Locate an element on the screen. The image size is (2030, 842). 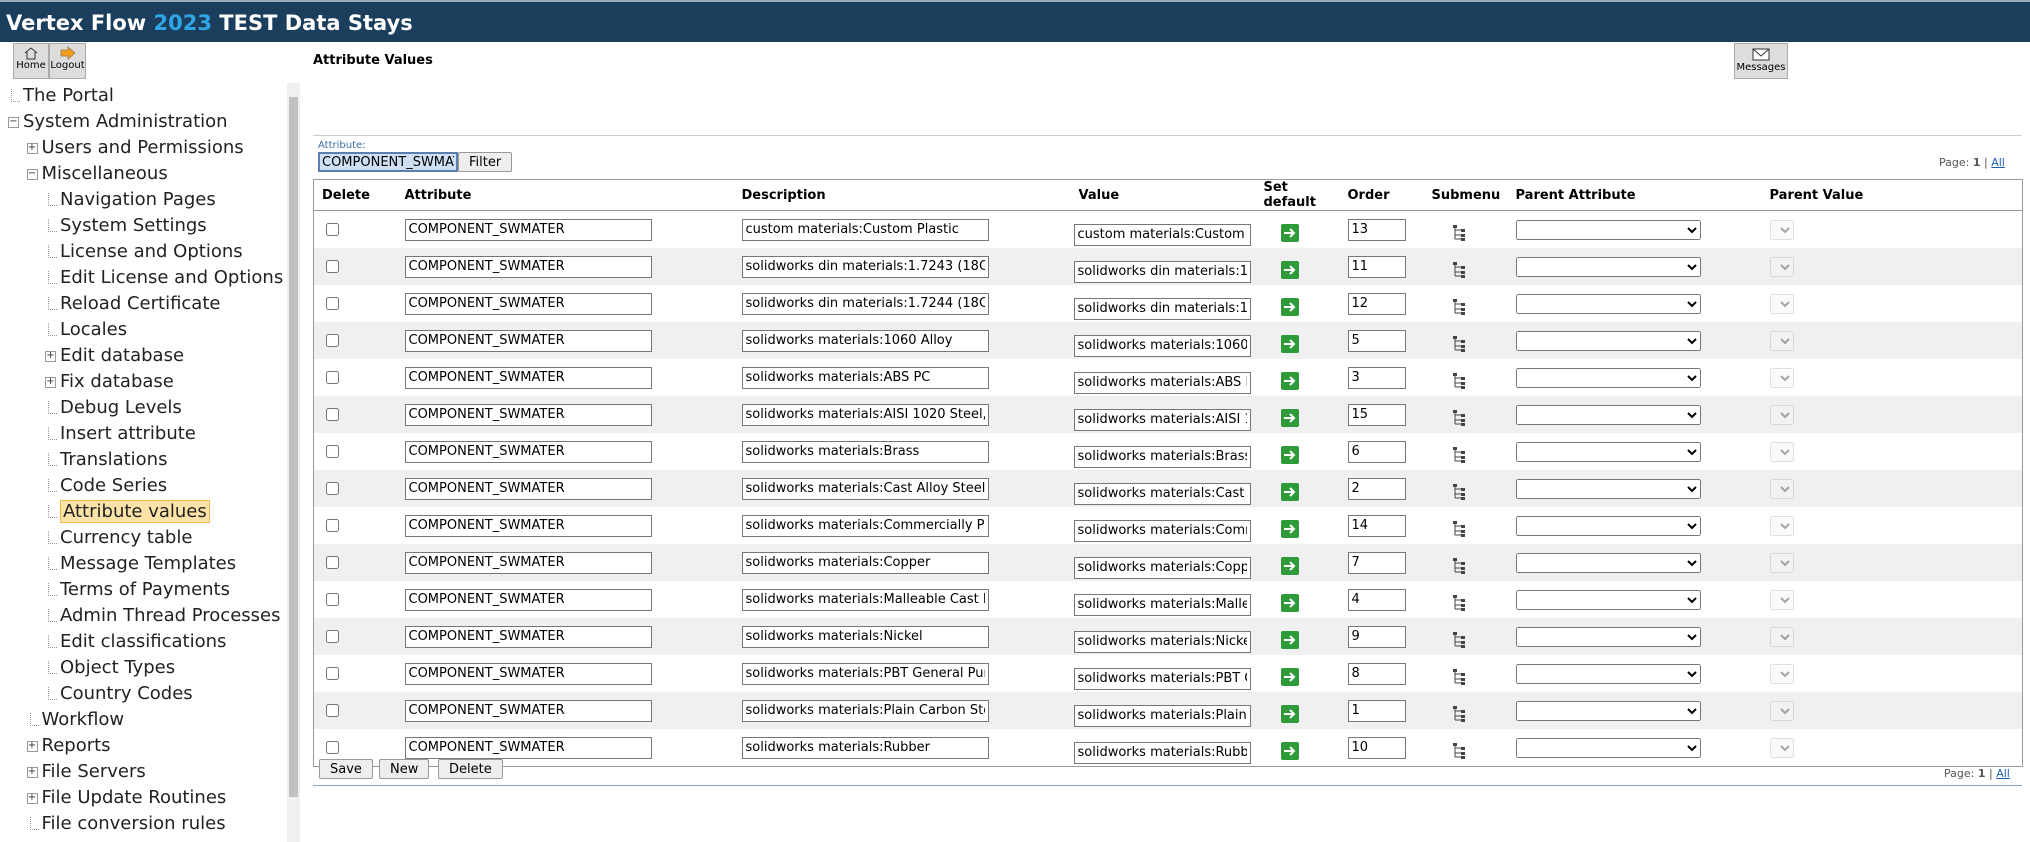
tree-item: Insert attribute is located at coordinates (122, 434).